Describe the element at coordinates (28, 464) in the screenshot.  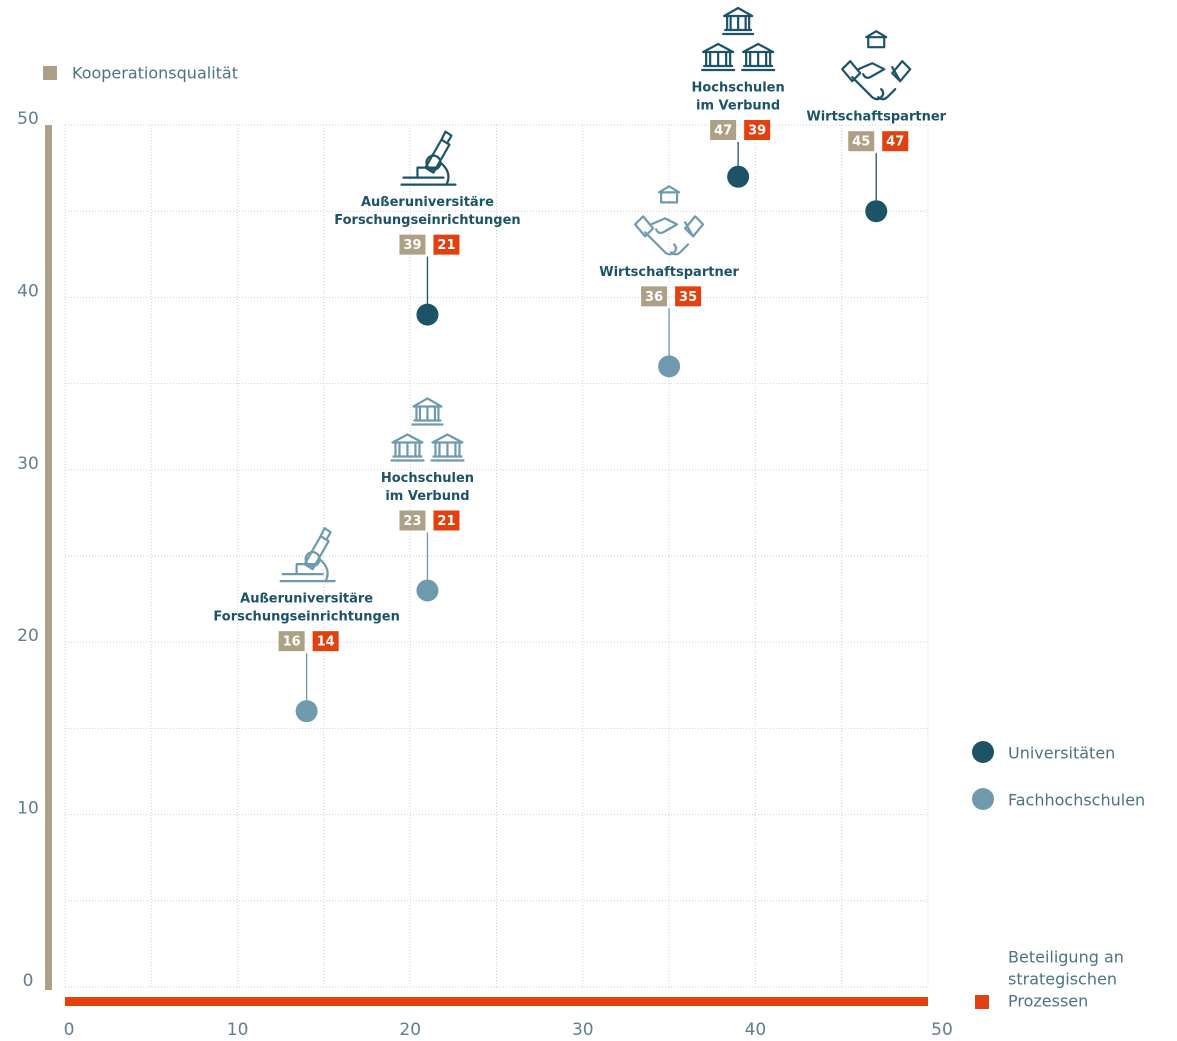
I see `y-tick-label: 30` at that location.